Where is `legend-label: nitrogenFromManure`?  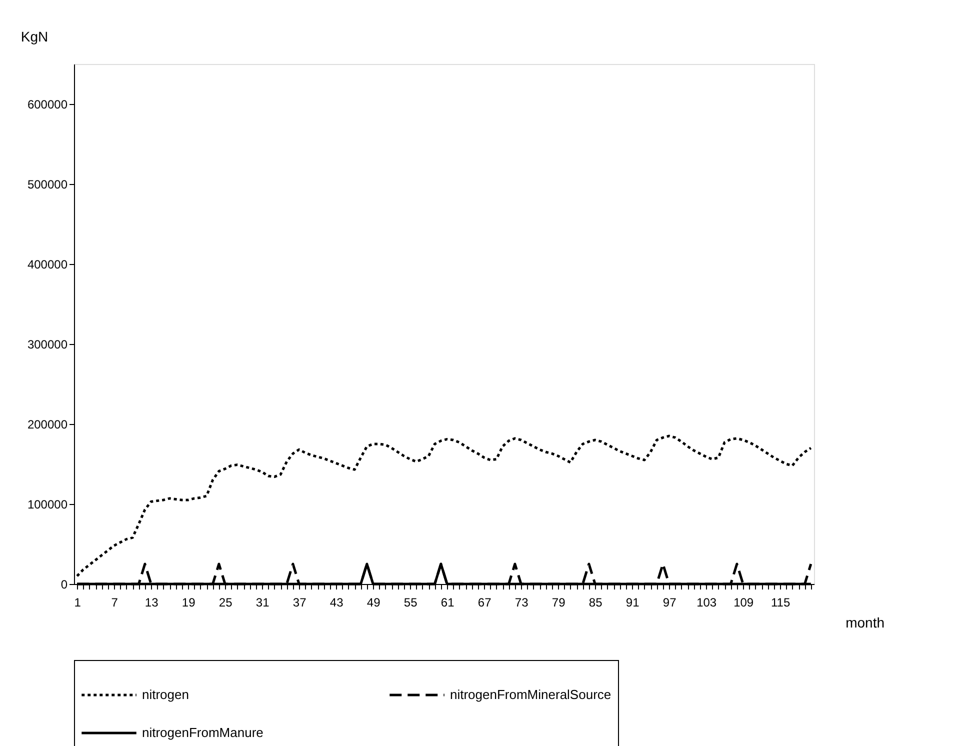
legend-label: nitrogenFromManure is located at coordinates (203, 732).